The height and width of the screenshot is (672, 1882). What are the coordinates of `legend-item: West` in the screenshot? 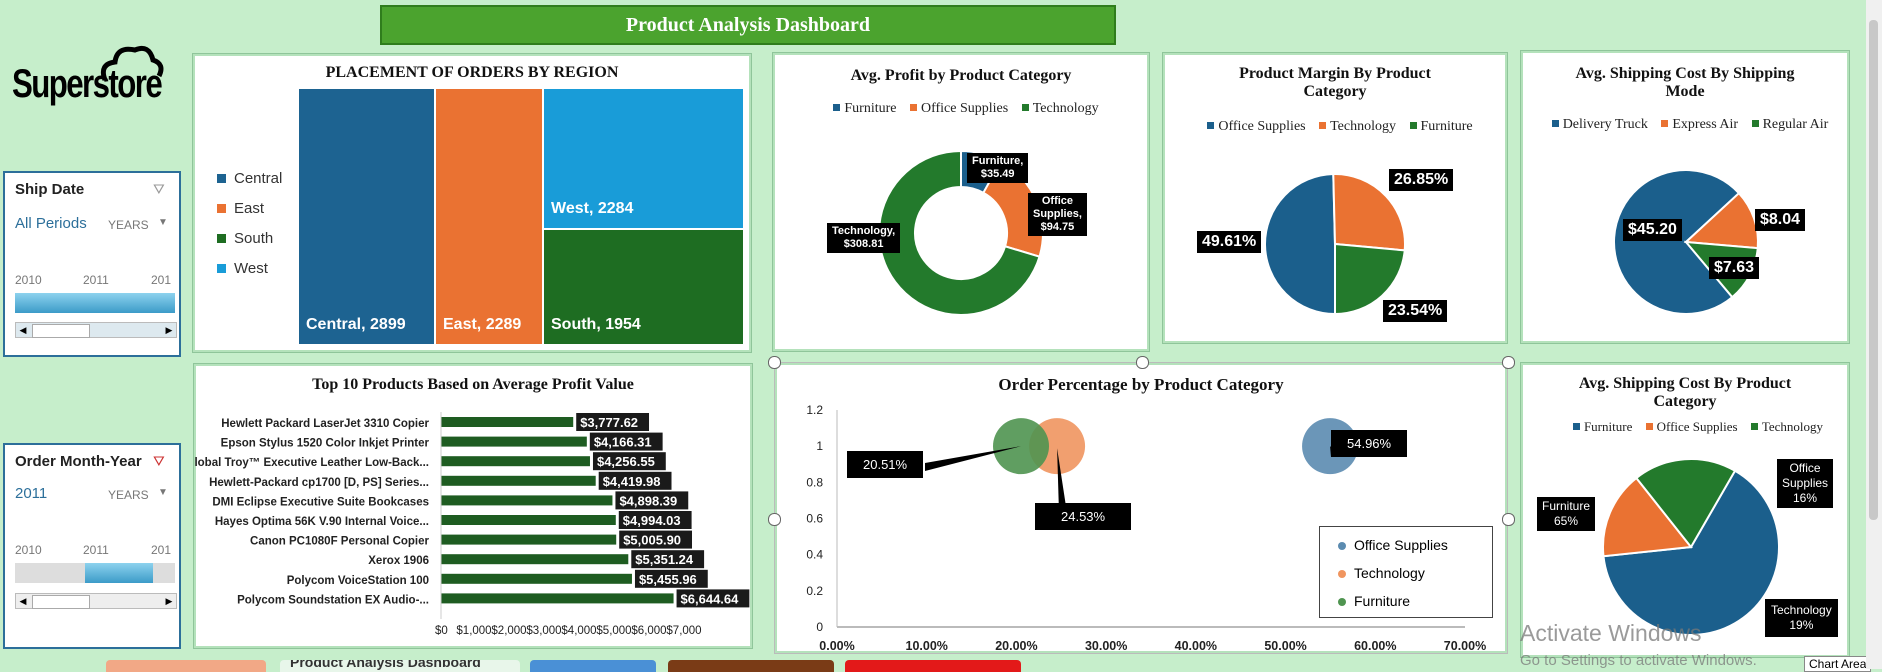 It's located at (249, 269).